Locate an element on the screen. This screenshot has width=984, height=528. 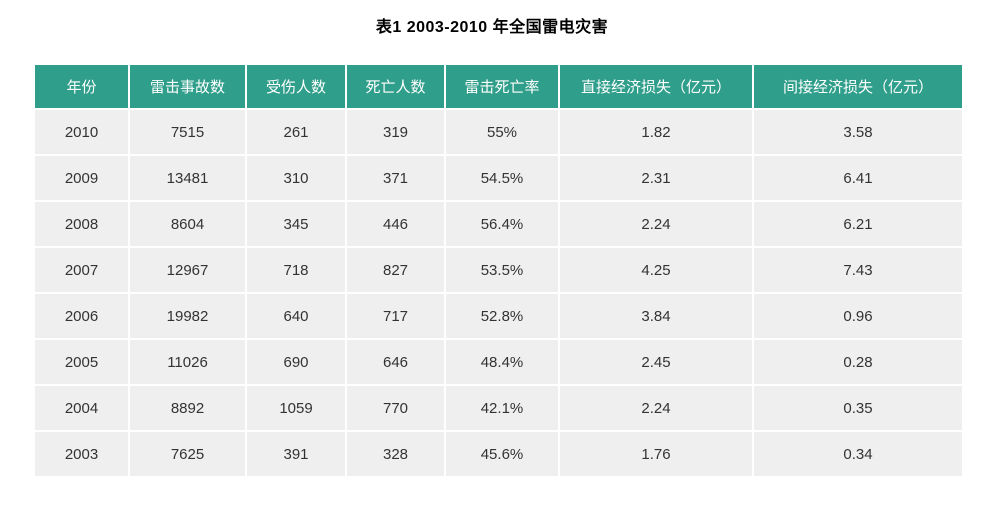
column-header: 受伤人数 is located at coordinates (296, 86).